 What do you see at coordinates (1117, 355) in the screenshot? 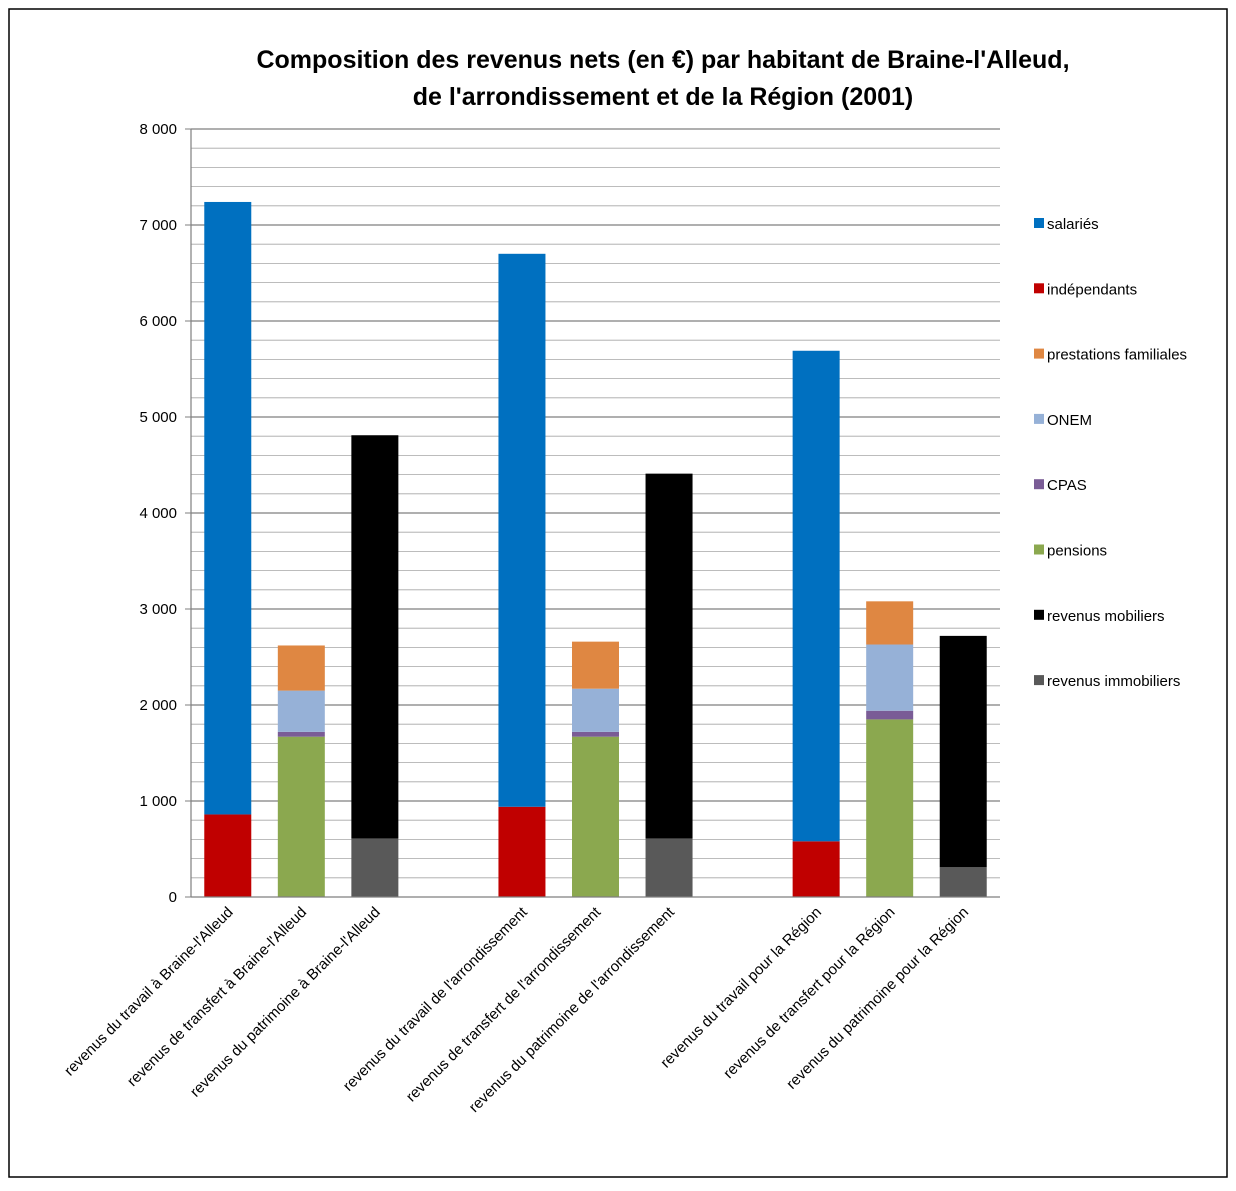
I see `legend-label: prestations familiales` at bounding box center [1117, 355].